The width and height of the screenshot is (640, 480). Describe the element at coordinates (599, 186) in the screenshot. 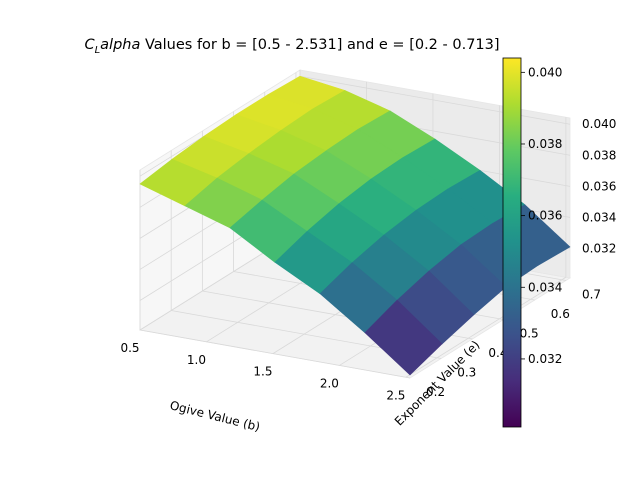

I see `z-tick-label: 0.036` at that location.